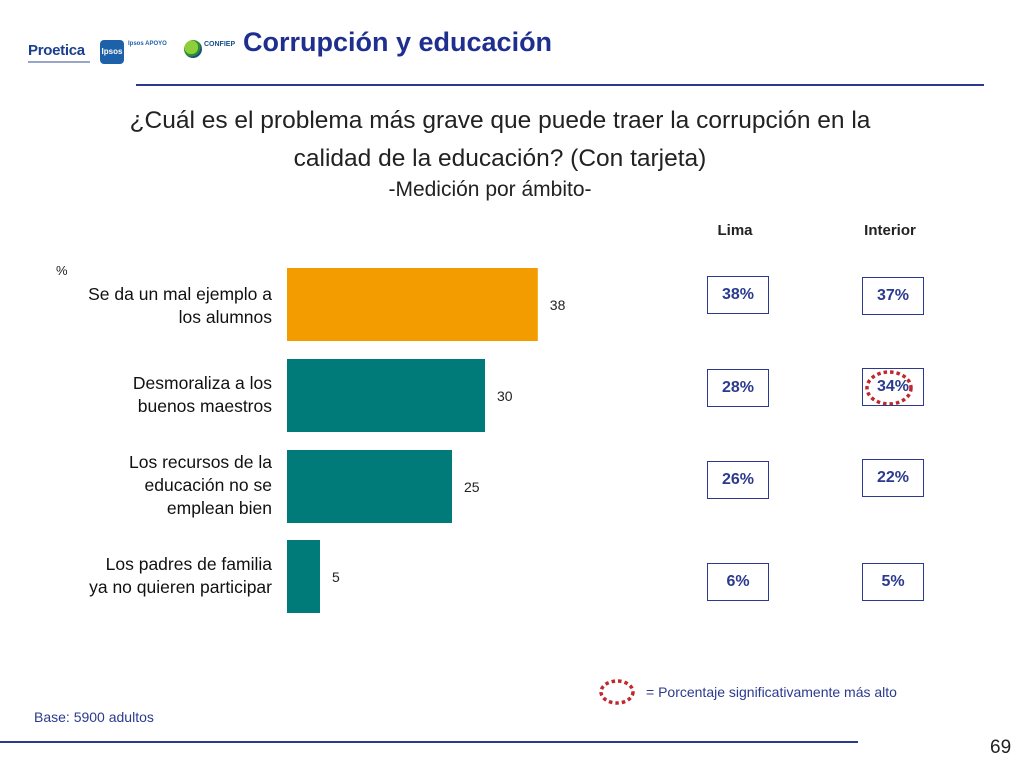 The height and width of the screenshot is (768, 1024). Describe the element at coordinates (735, 230) in the screenshot. I see `column-header-lima: Lima` at that location.